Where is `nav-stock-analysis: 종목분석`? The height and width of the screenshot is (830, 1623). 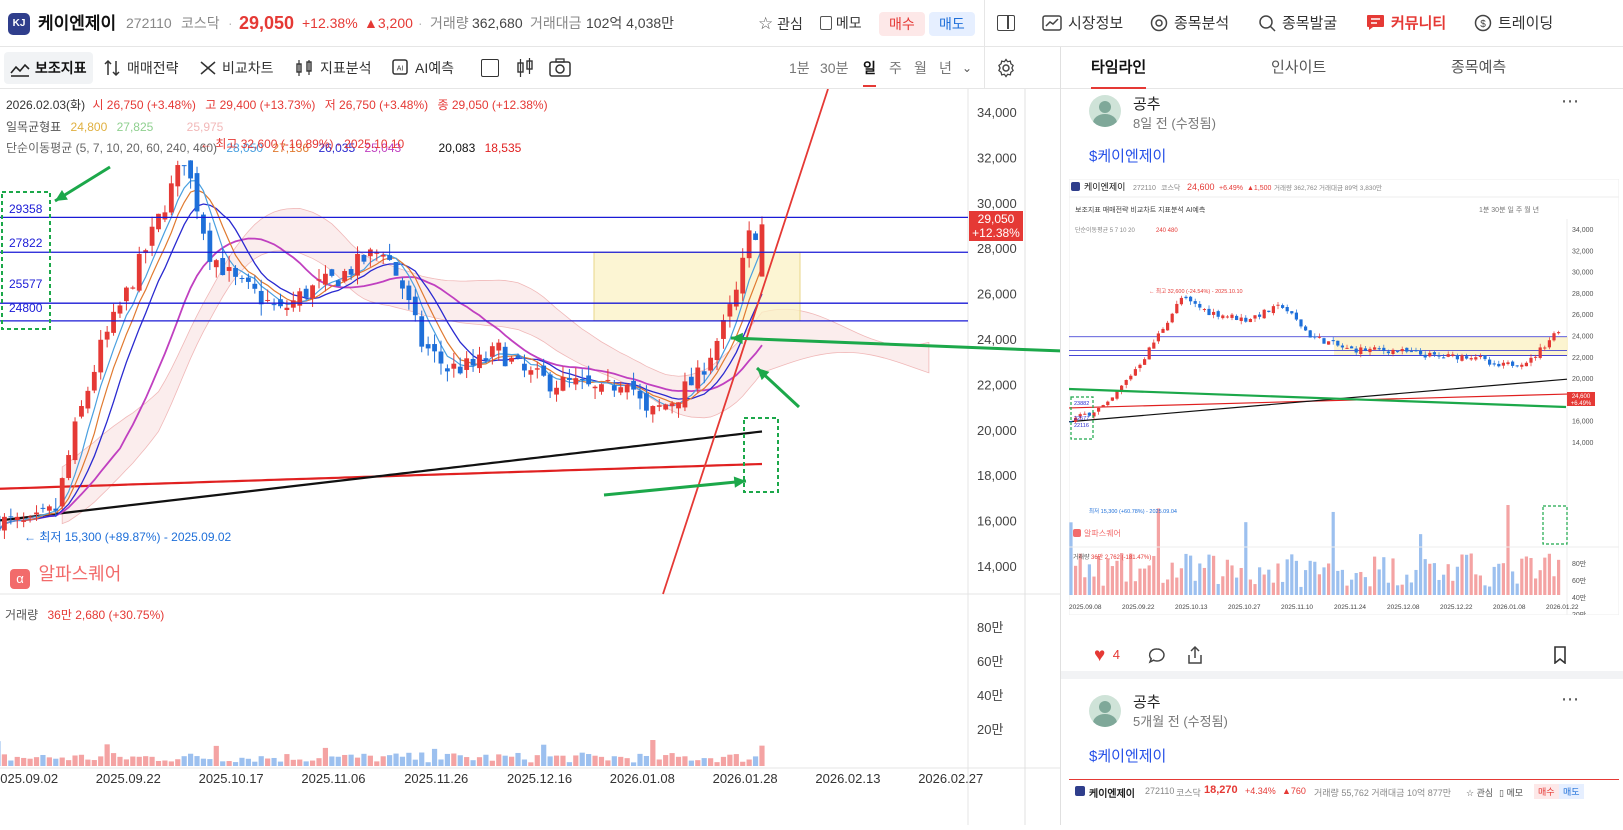
nav-stock-analysis: 종목분석 is located at coordinates (1189, 23).